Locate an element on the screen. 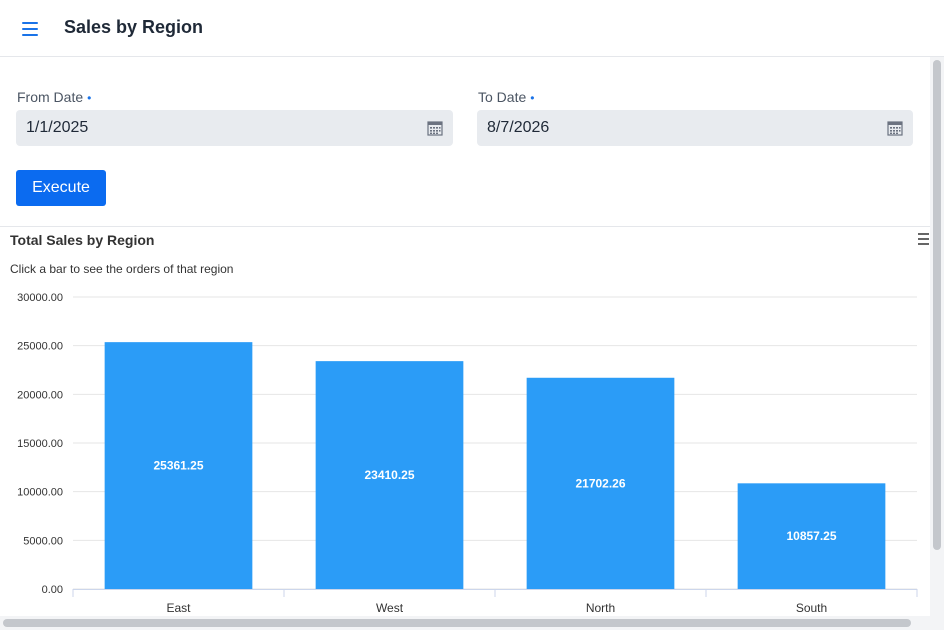  to-date-label-text: To Date is located at coordinates (502, 97).